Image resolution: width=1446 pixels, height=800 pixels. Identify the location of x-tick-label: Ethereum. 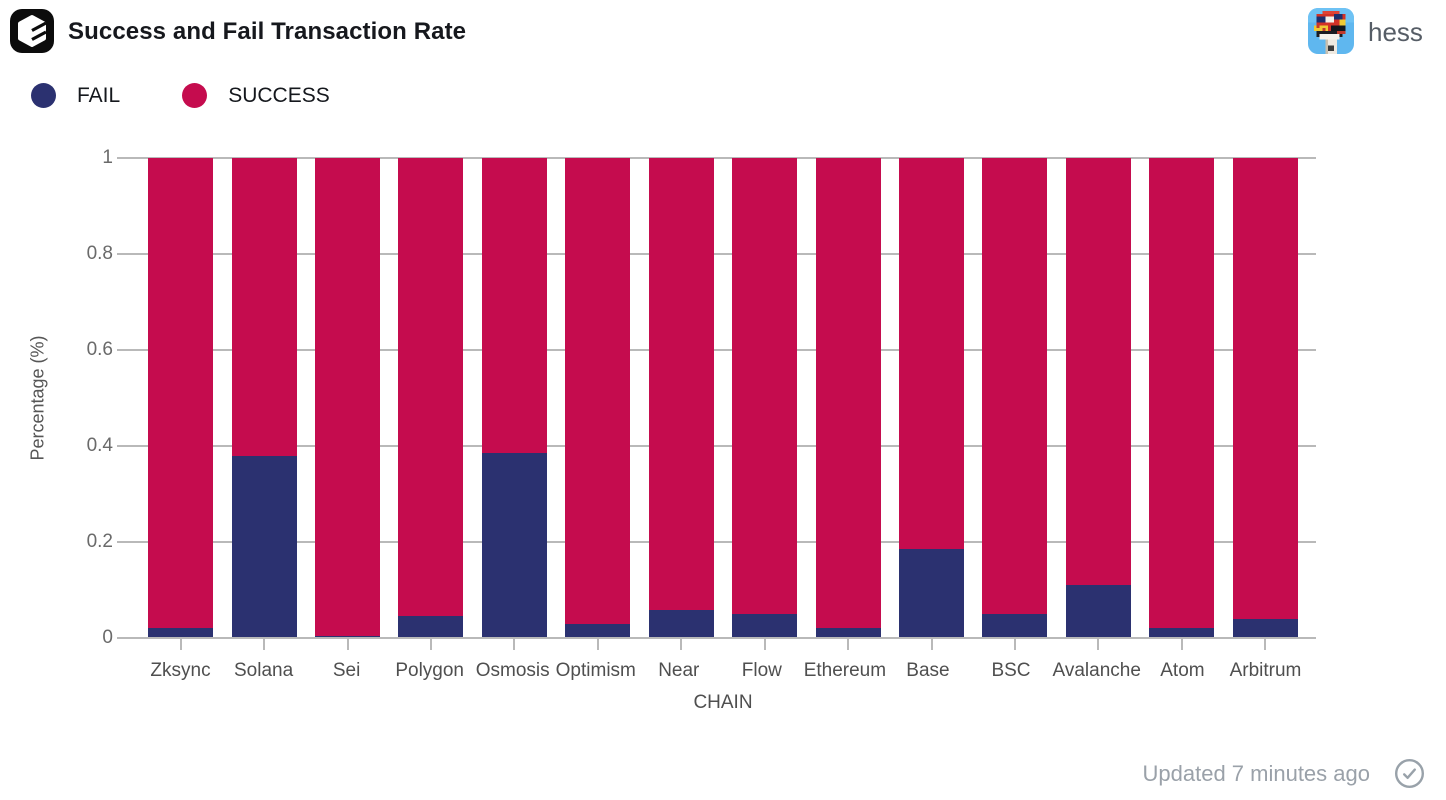
(845, 670).